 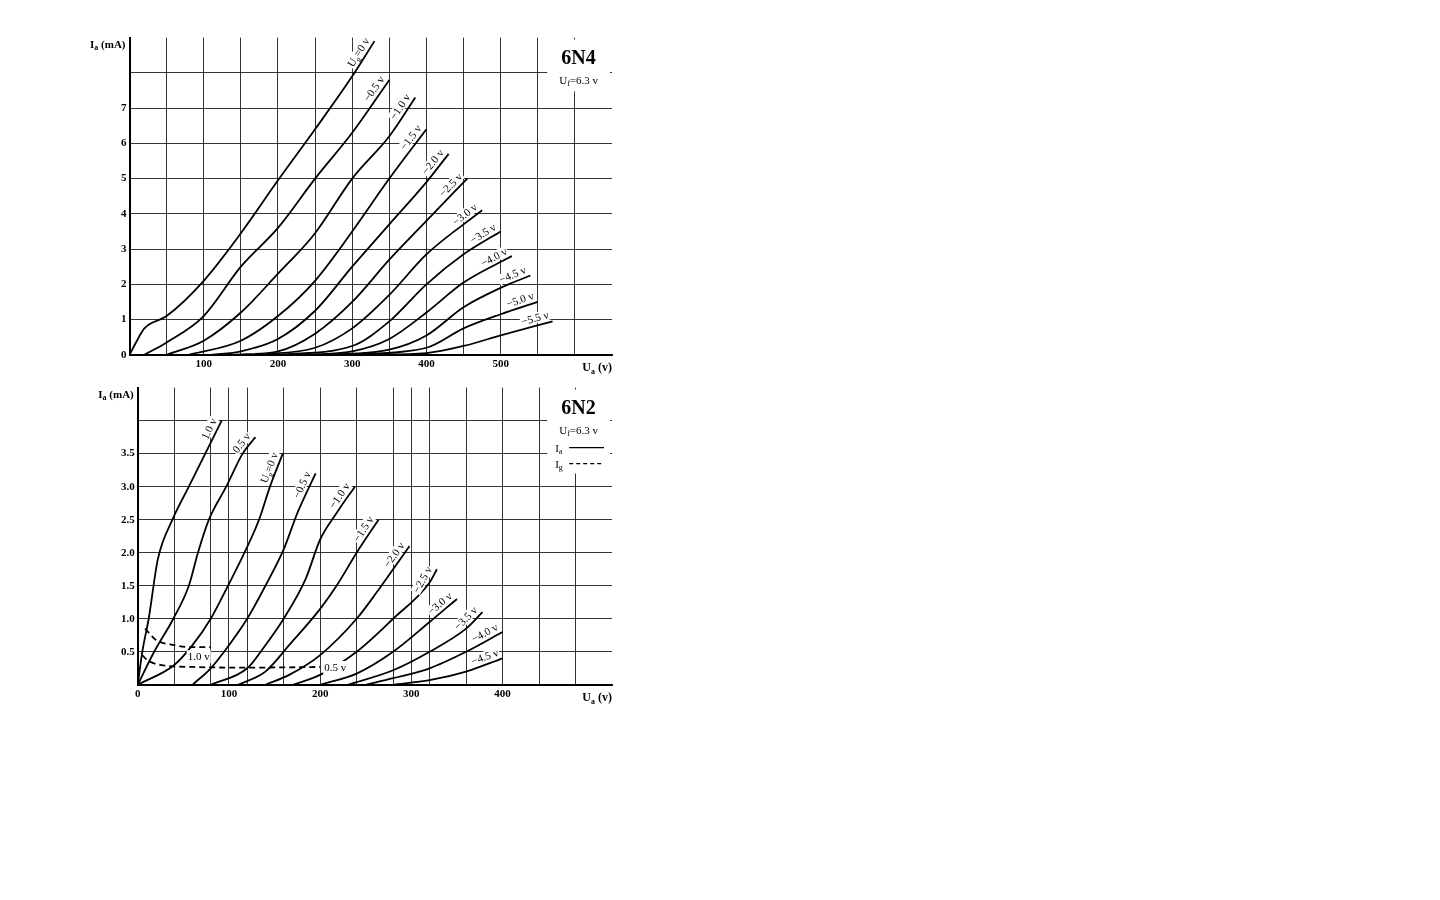 What do you see at coordinates (124, 283) in the screenshot?
I see `y-tick-label: 2` at bounding box center [124, 283].